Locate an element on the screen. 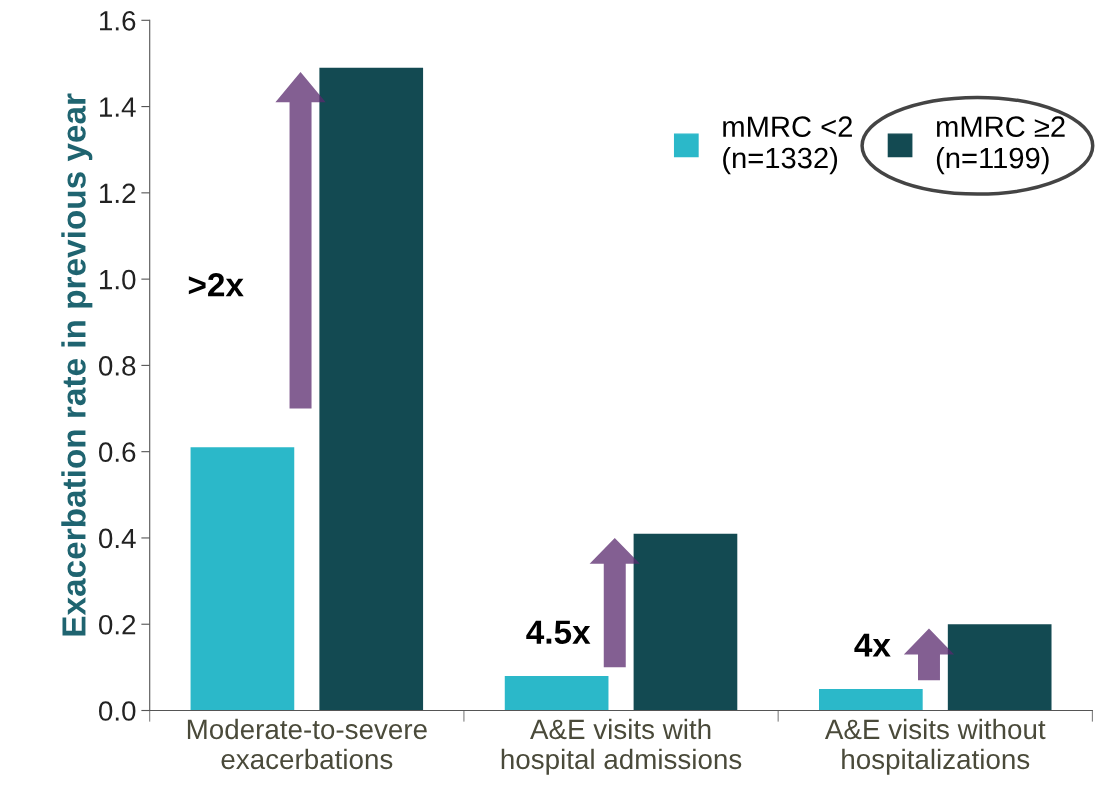 Image resolution: width=1109 pixels, height=812 pixels. annotation: >2x is located at coordinates (216, 285).